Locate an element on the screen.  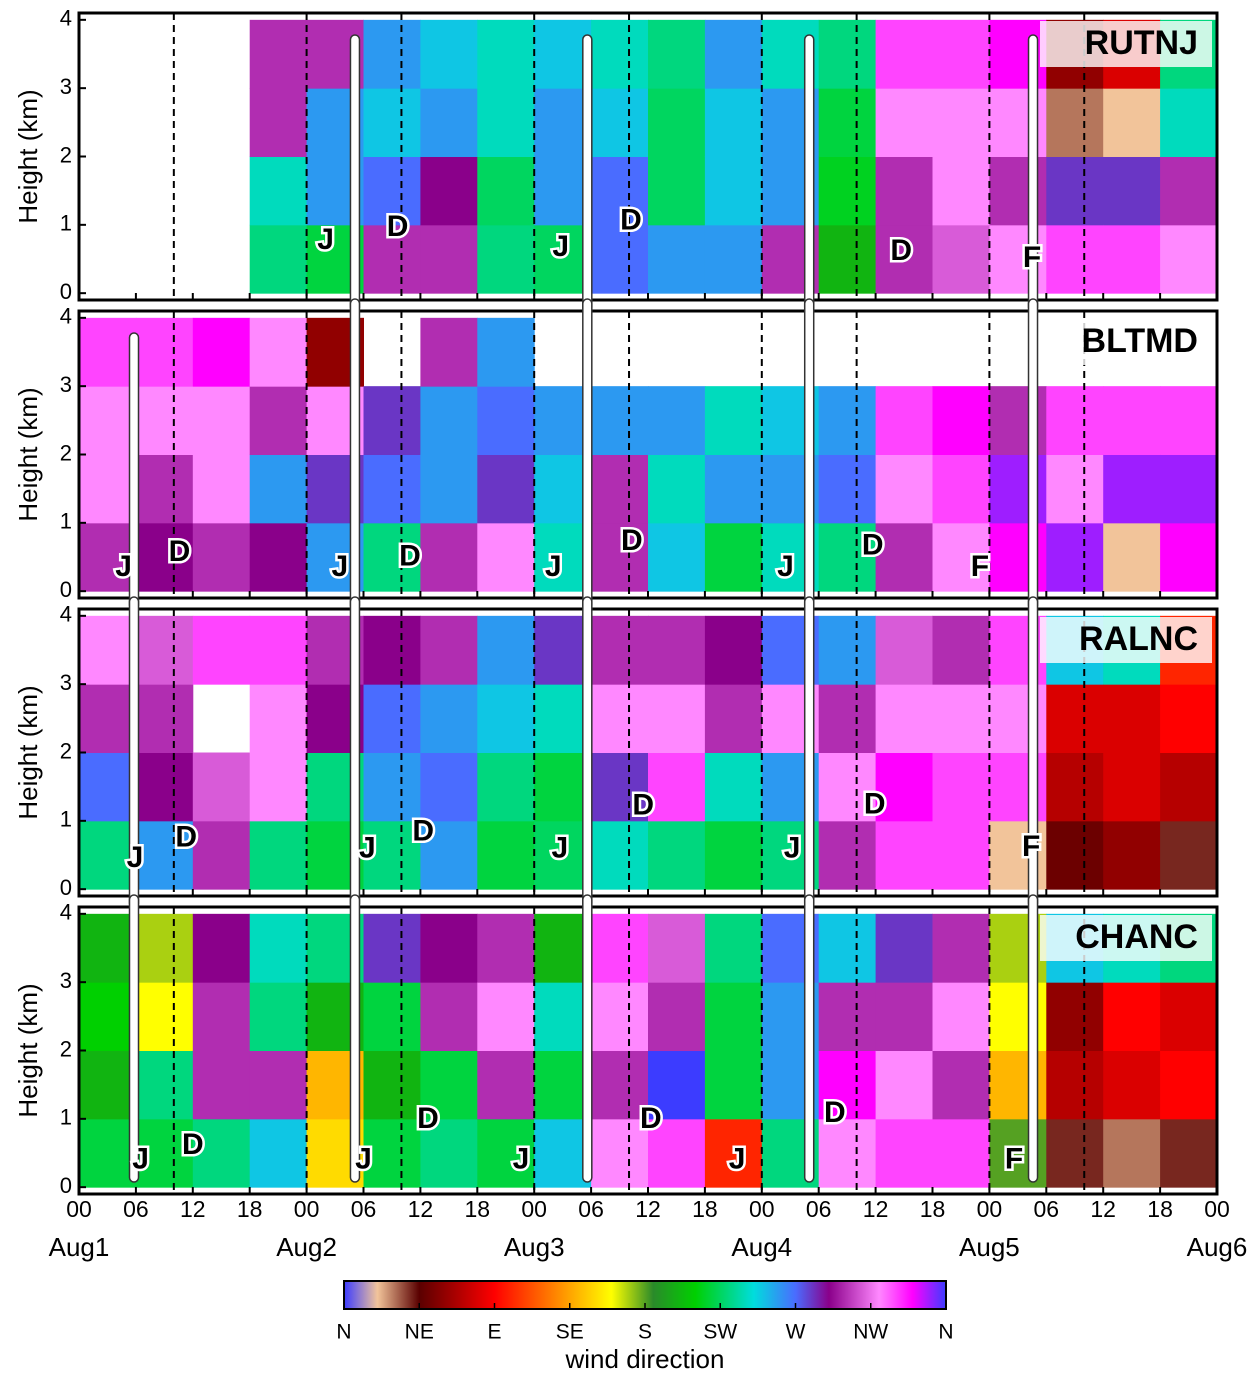
station-label: CHANC is located at coordinates (1136, 937).